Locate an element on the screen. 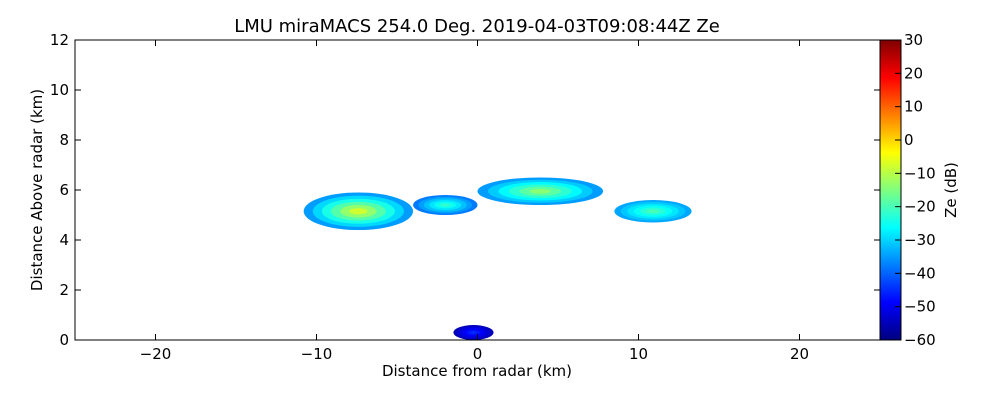 This screenshot has height=400, width=1000. y-tick-label: 12 is located at coordinates (59, 40).